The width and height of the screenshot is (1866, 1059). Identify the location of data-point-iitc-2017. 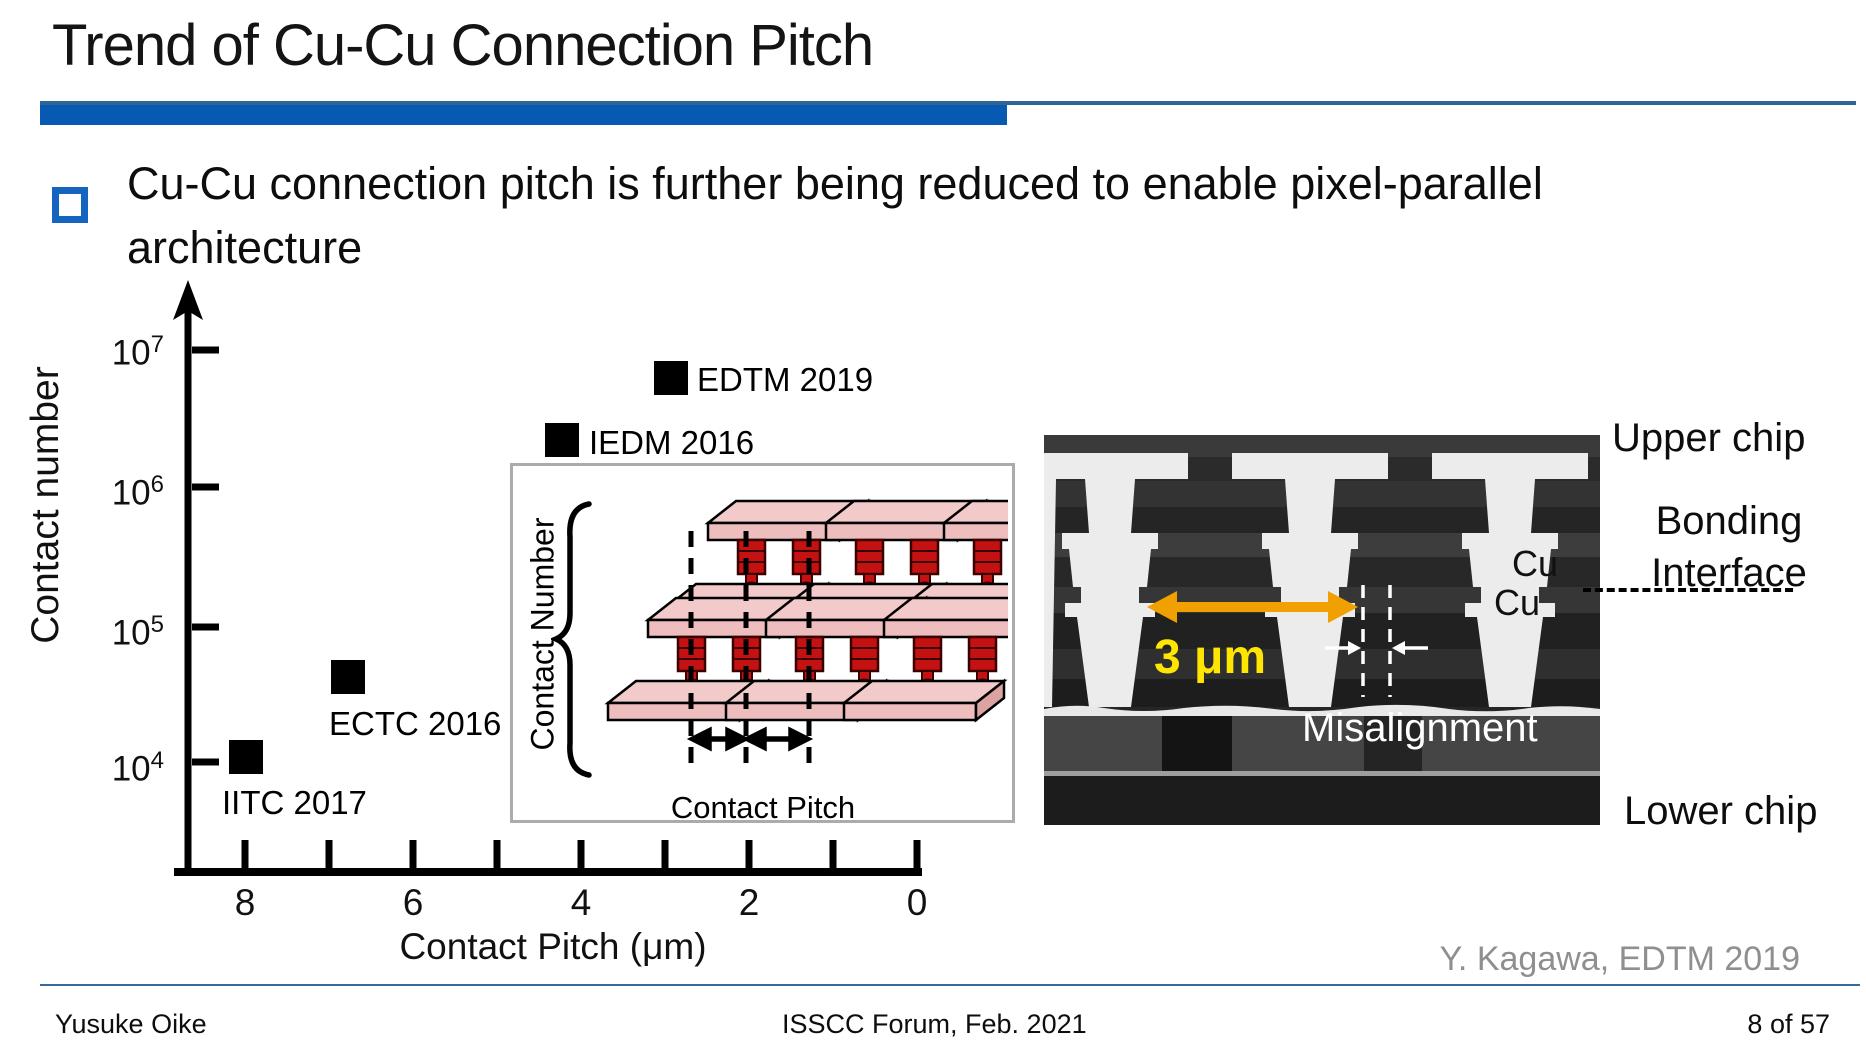
(246, 757).